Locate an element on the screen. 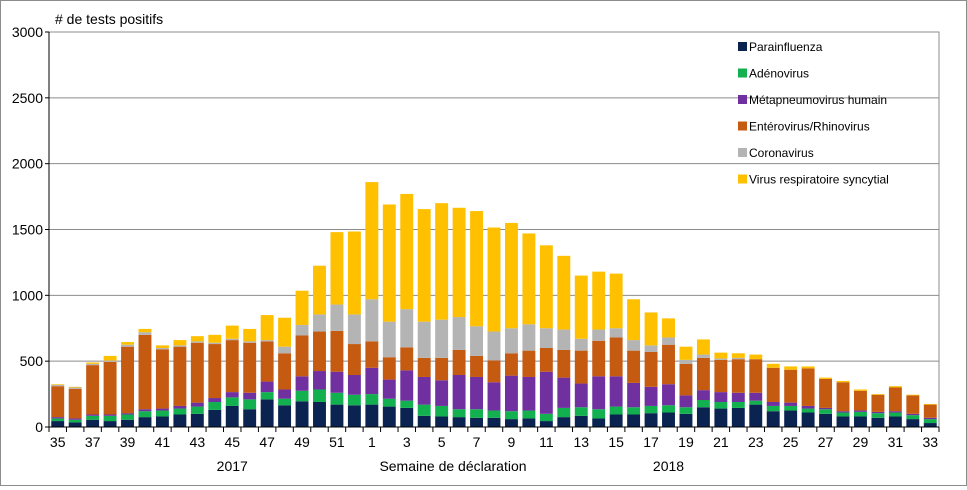 This screenshot has width=967, height=490. x-tick-label: 29 is located at coordinates (861, 442).